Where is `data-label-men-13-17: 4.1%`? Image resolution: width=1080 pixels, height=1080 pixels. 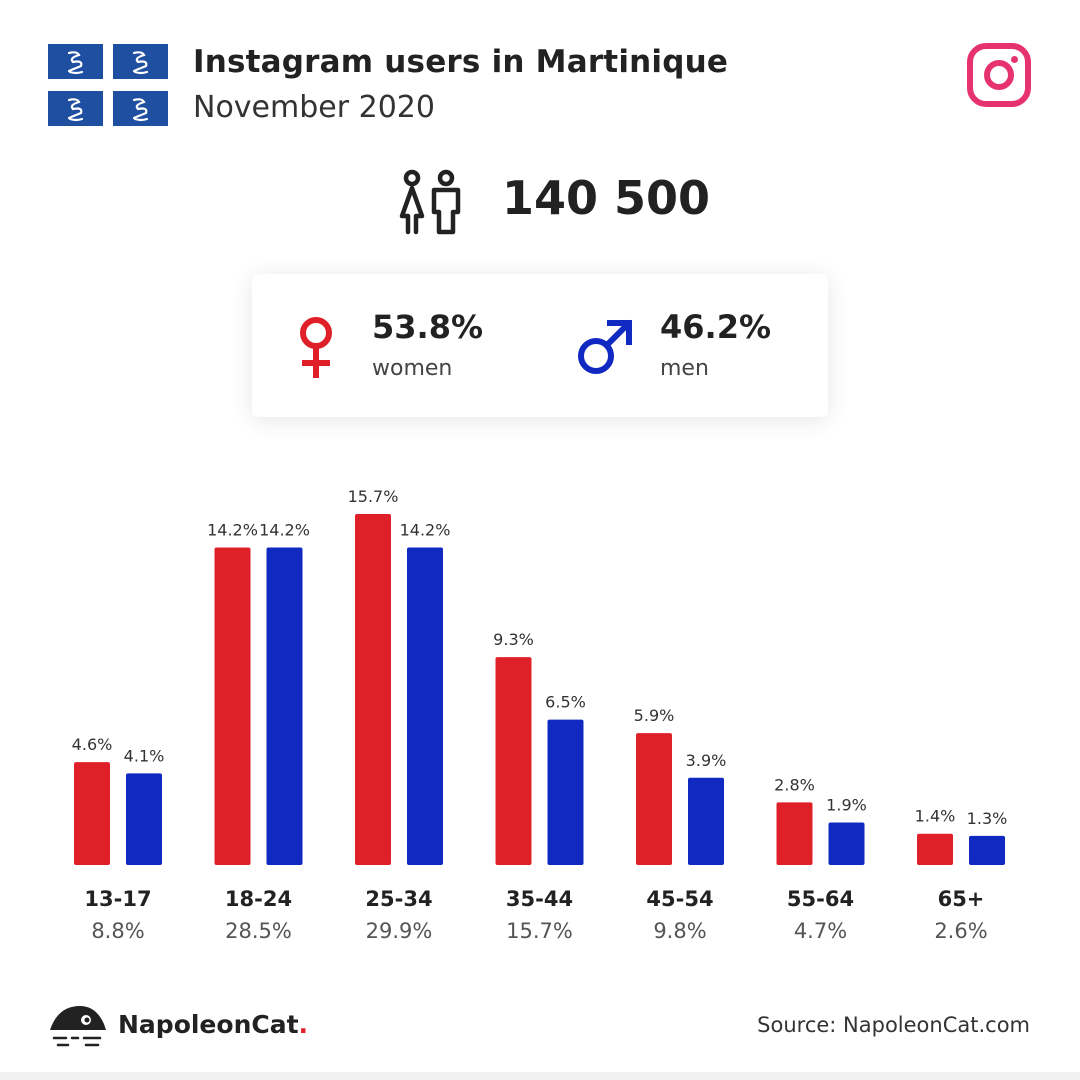 data-label-men-13-17: 4.1% is located at coordinates (144, 755).